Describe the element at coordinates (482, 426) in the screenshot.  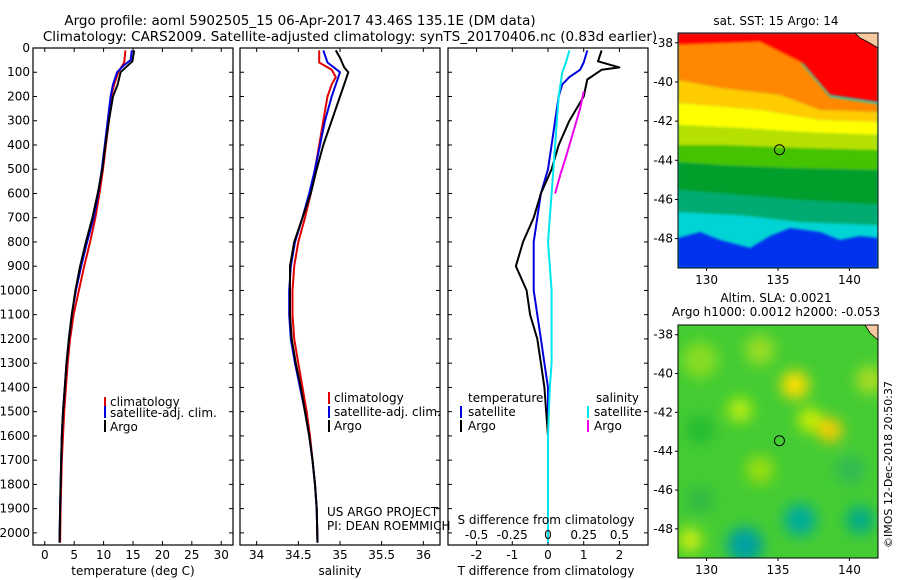
I see `legend-label-t-argo: Argo` at that location.